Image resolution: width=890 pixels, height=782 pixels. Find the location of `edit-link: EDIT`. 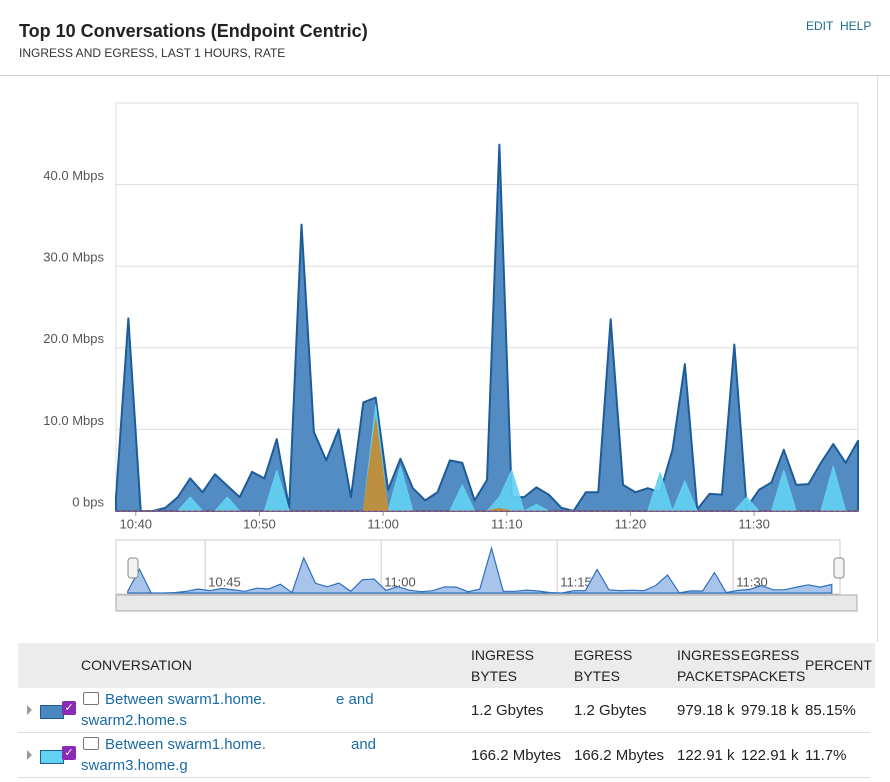

edit-link: EDIT is located at coordinates (820, 26).